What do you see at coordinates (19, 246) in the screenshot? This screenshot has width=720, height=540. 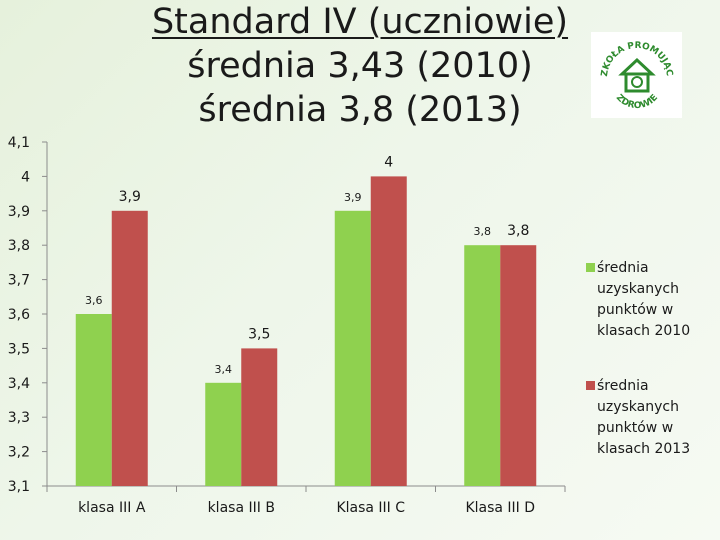 I see `y-tick-label: 3,8` at bounding box center [19, 246].